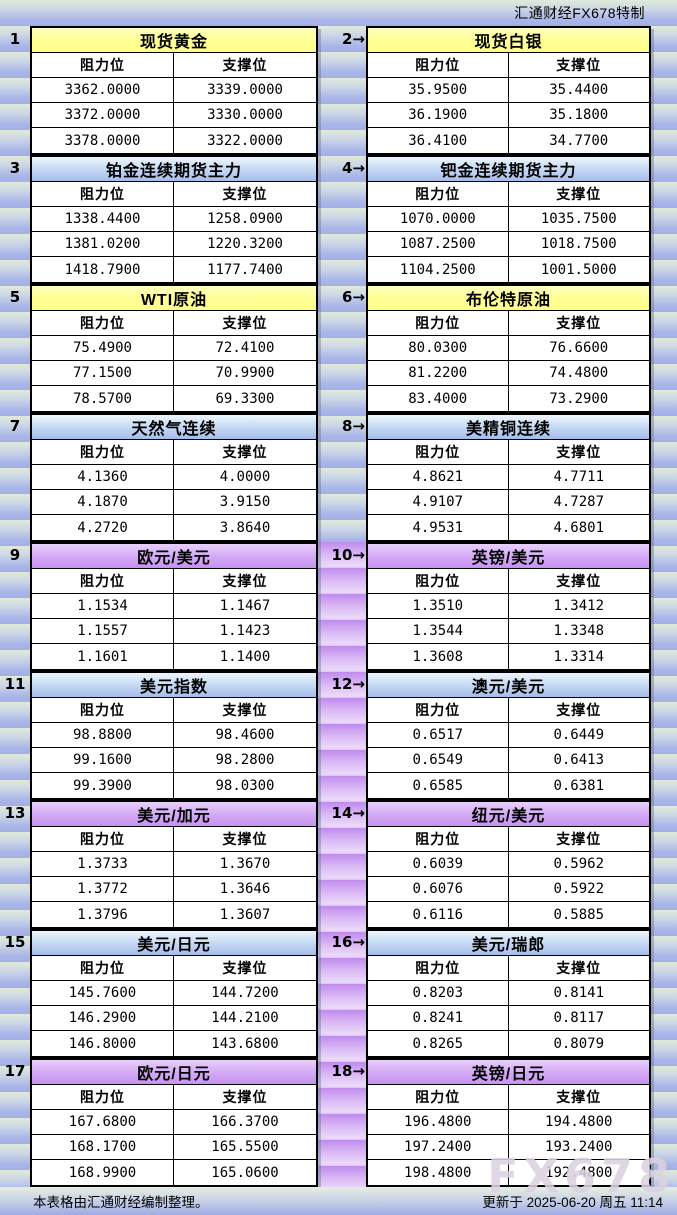 The width and height of the screenshot is (677, 1215). What do you see at coordinates (15, 348) in the screenshot?
I see `table-index-5: 5` at bounding box center [15, 348].